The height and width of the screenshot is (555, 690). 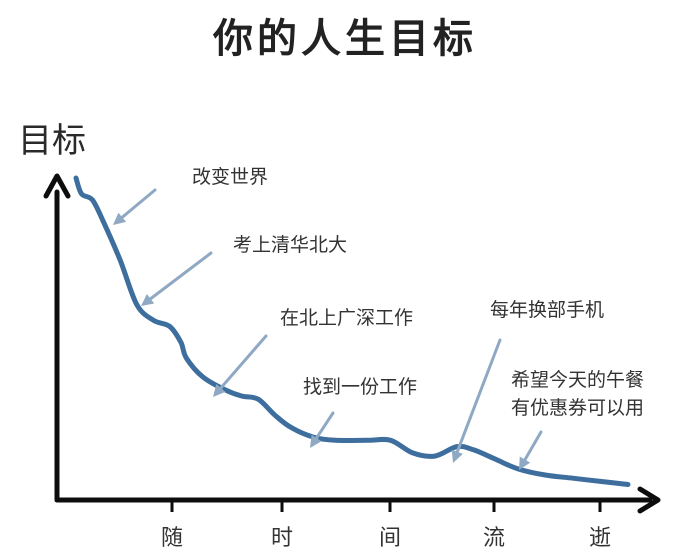 What do you see at coordinates (172, 538) in the screenshot?
I see `x-tick-label: 随` at bounding box center [172, 538].